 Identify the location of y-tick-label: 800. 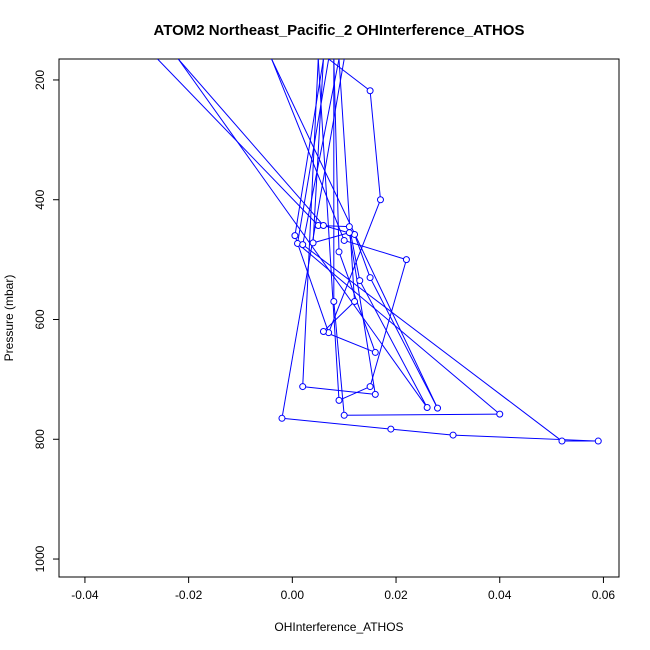
(40, 439).